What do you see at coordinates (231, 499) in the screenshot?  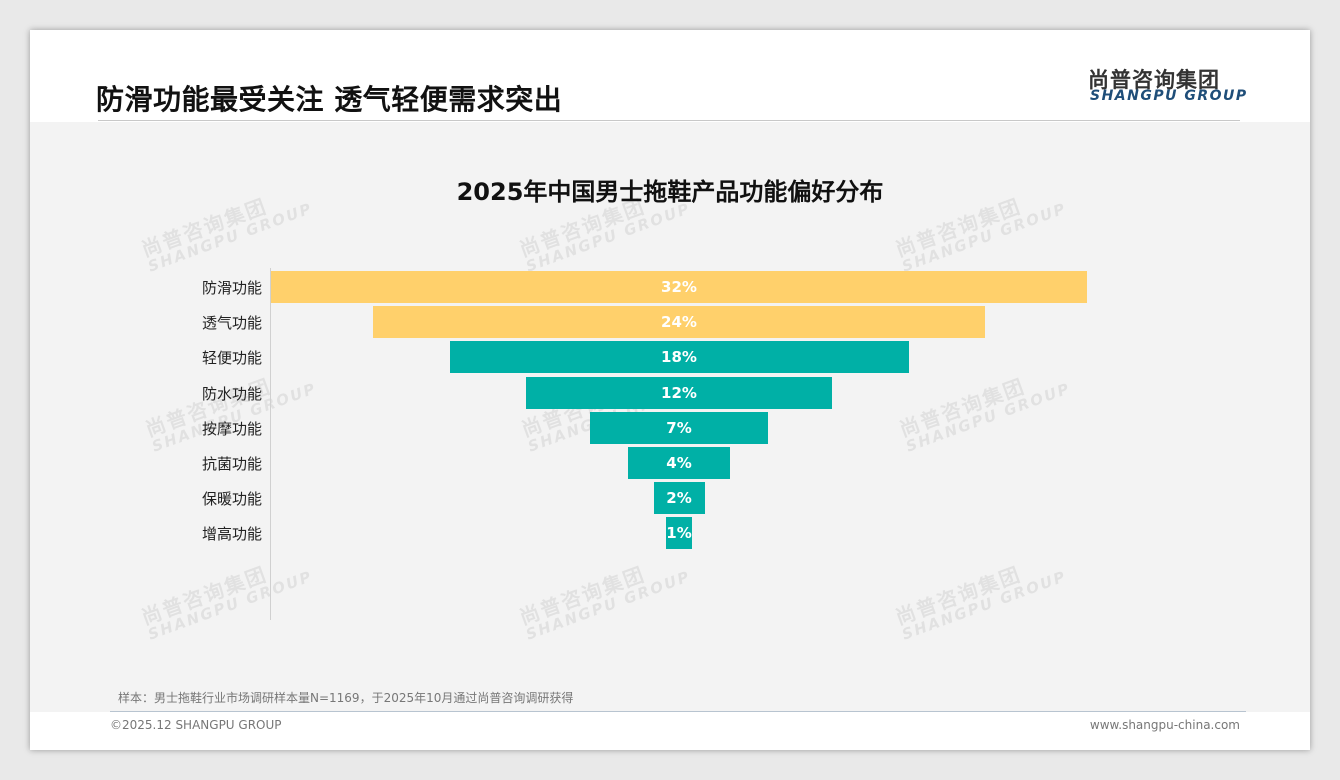 I see `category-label: 保暖功能` at bounding box center [231, 499].